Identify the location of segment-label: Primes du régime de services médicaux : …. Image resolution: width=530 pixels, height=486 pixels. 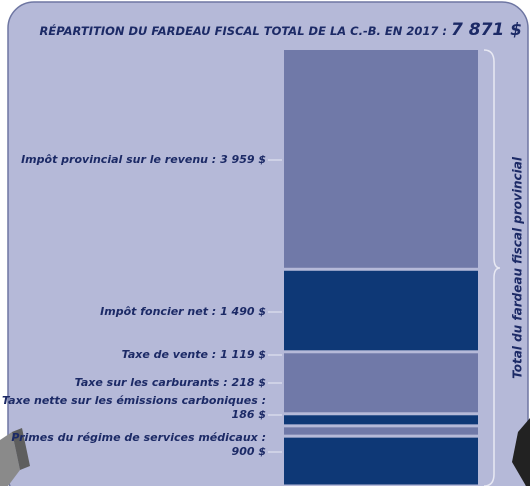
(133, 445).